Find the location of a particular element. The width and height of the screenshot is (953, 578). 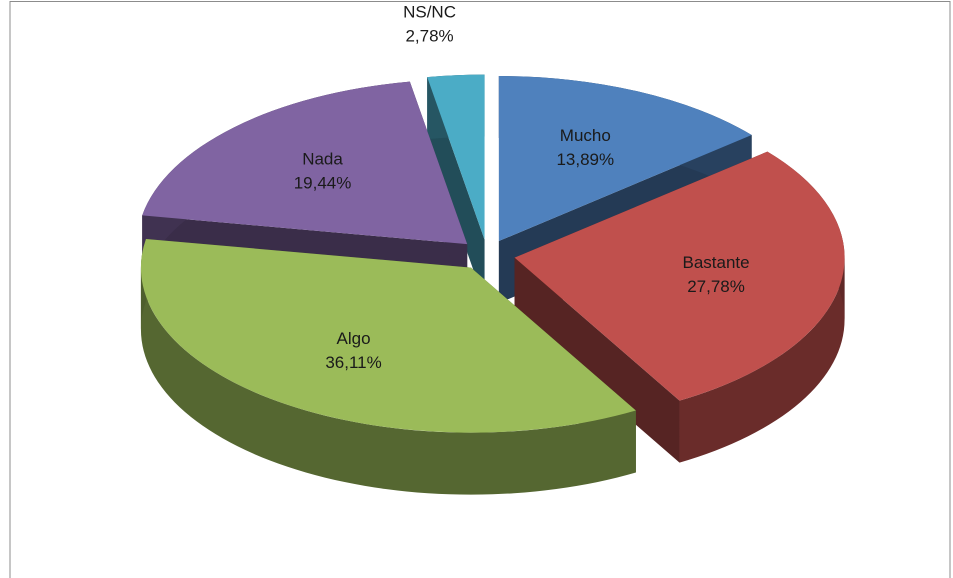

slice-value-label: 36,11% is located at coordinates (353, 362).